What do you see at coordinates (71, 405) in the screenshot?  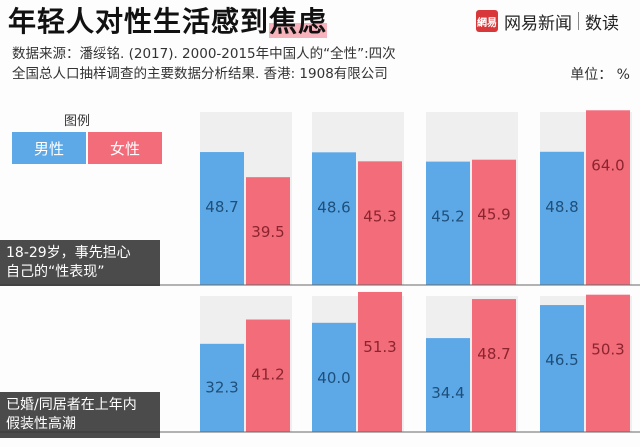 I see `panel-label-line: 已婚/同居者在上年内` at bounding box center [71, 405].